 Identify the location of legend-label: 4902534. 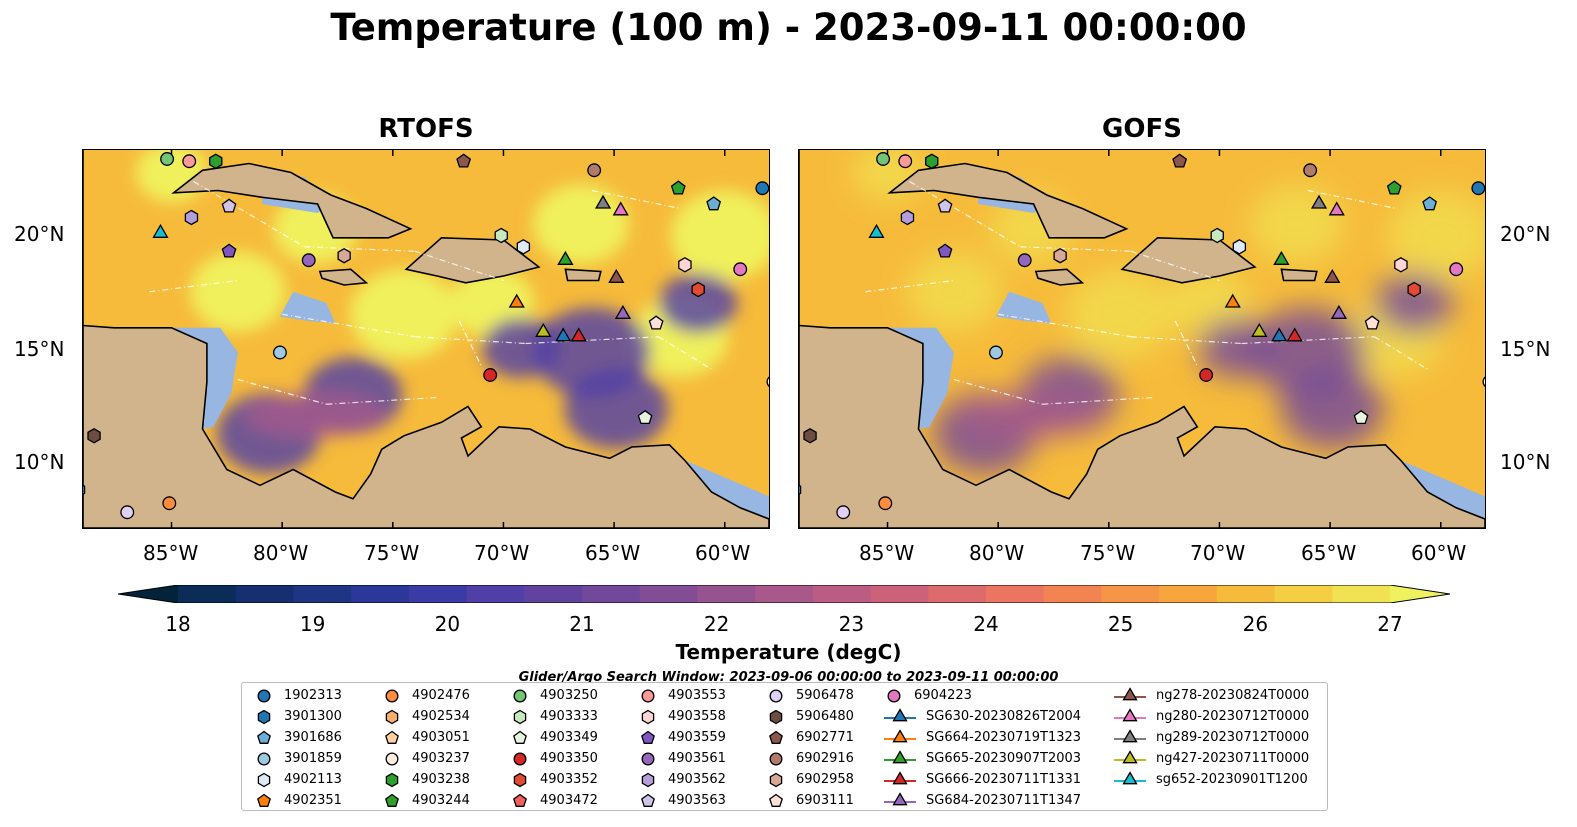
(441, 716).